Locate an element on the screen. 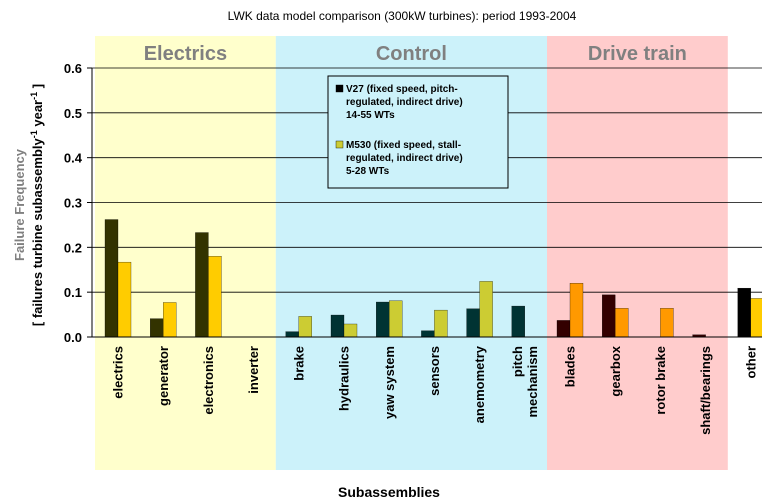  category-label-8: anemometry is located at coordinates (479, 384).